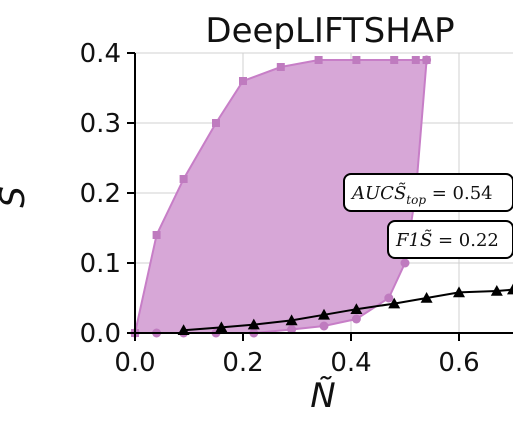  What do you see at coordinates (100, 194) in the screenshot?
I see `y-tick-label: 0.2` at bounding box center [100, 194].